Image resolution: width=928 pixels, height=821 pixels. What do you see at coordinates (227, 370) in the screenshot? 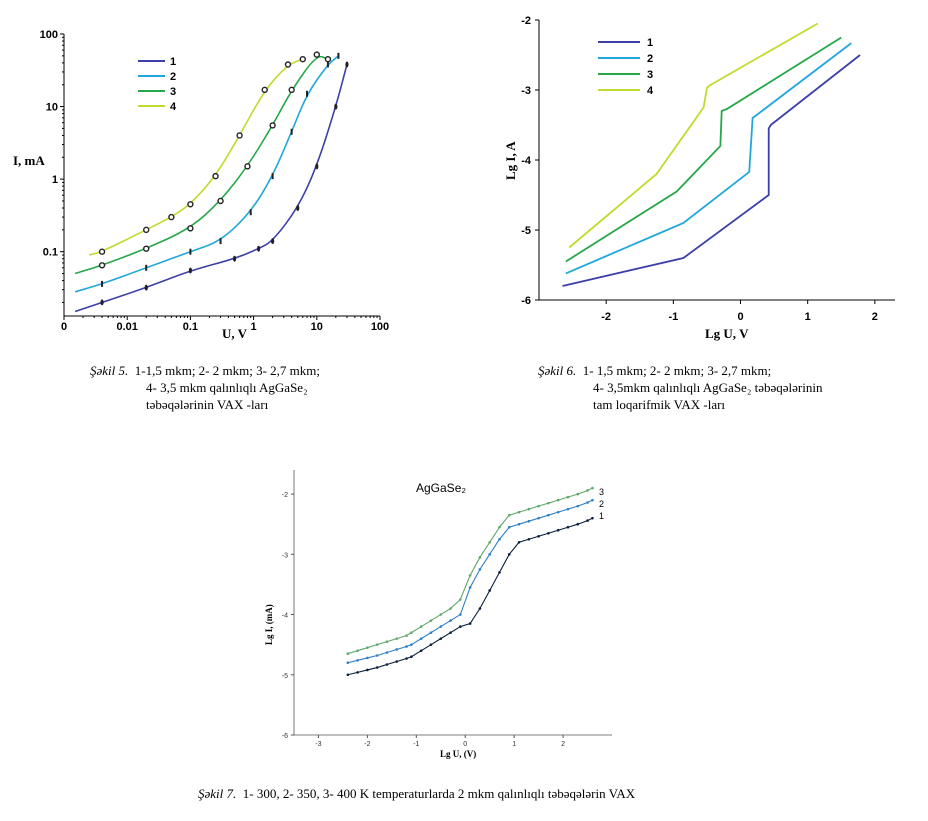
I see `caption-fig5-line1: 1-1,5 mkm; 2- 2 mkm; 3- 2,7 mkm;` at bounding box center [227, 370].